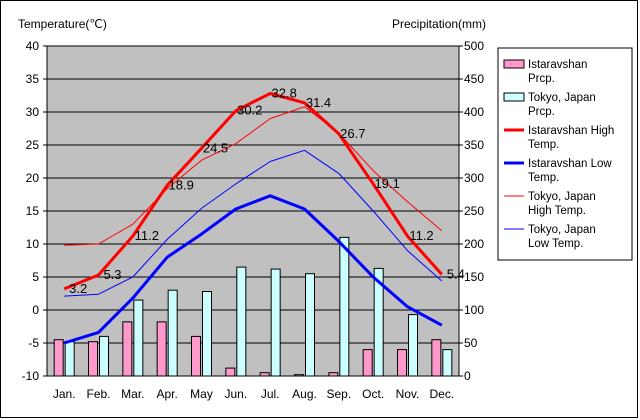 The height and width of the screenshot is (420, 640). Describe the element at coordinates (201, 394) in the screenshot. I see `x-tick-label: May` at that location.